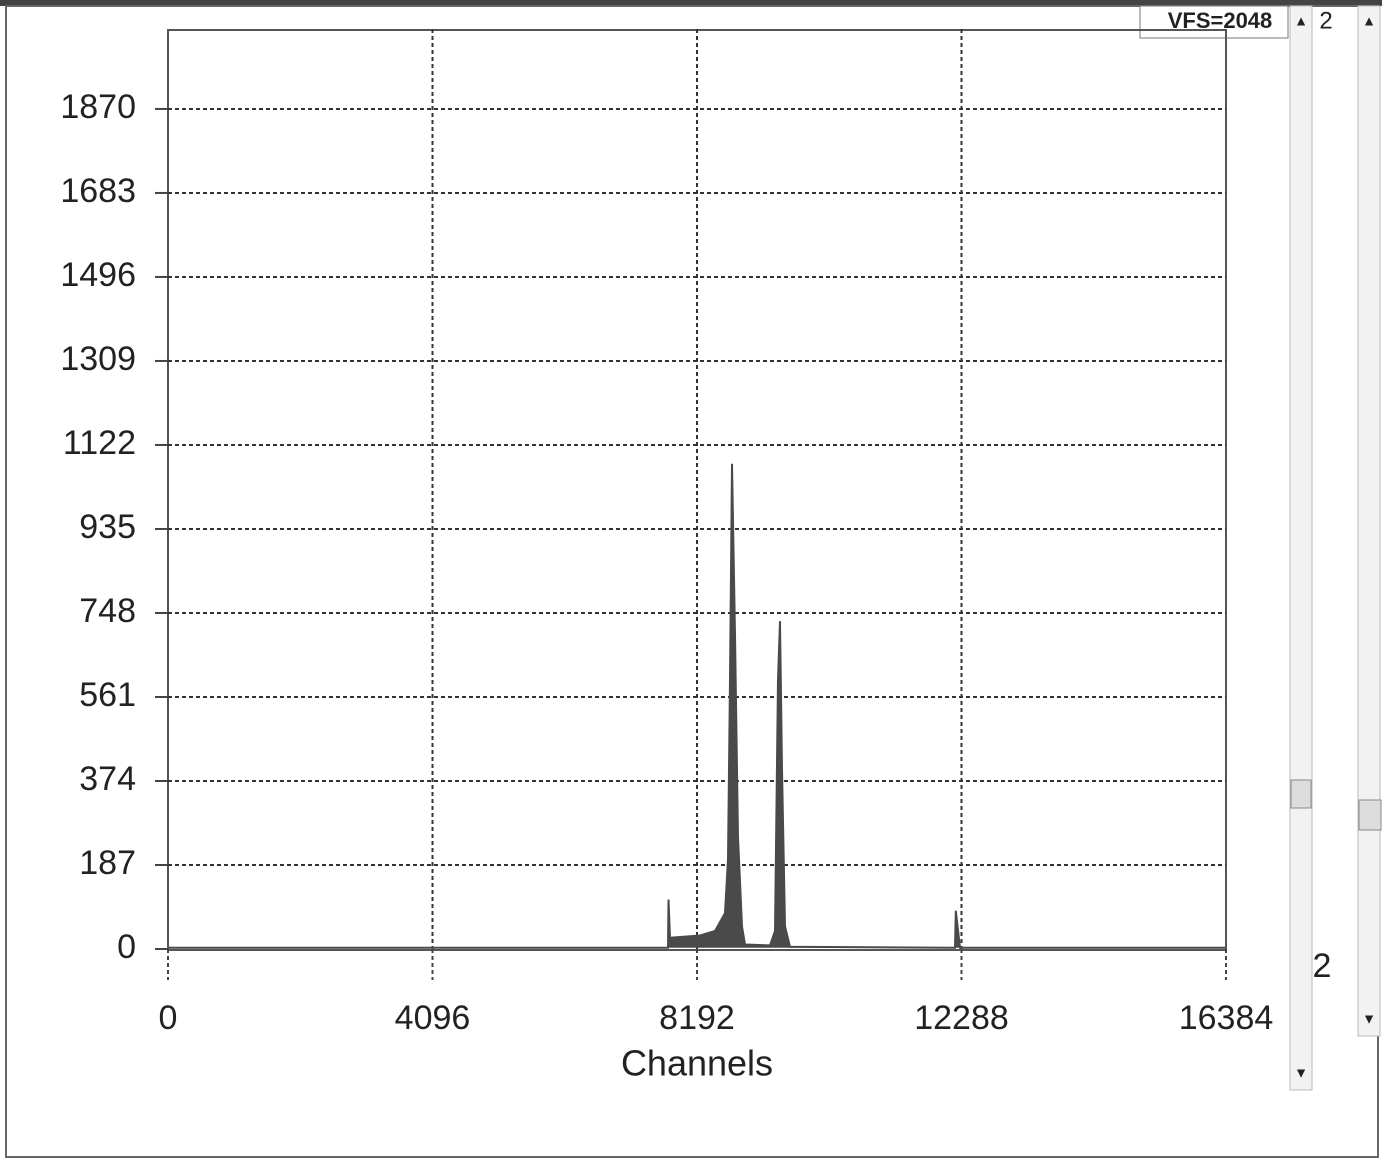 The width and height of the screenshot is (1382, 1161). Describe the element at coordinates (433, 1018) in the screenshot. I see `x-tick-label: 4096` at that location.